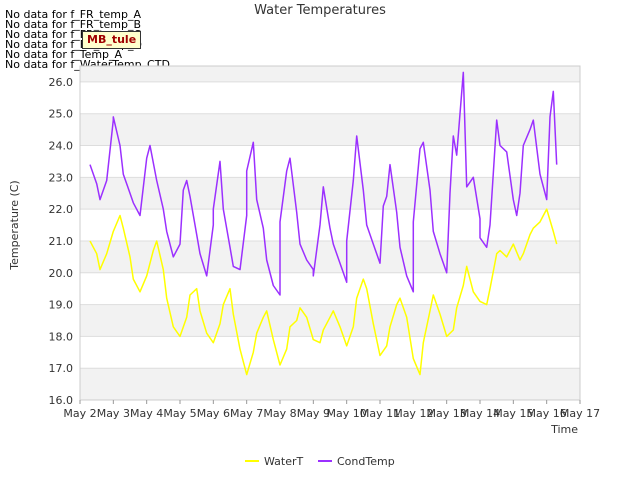 This screenshot has width=640, height=480. I want to click on y-axis-label: Temperature (C), so click(14, 225).